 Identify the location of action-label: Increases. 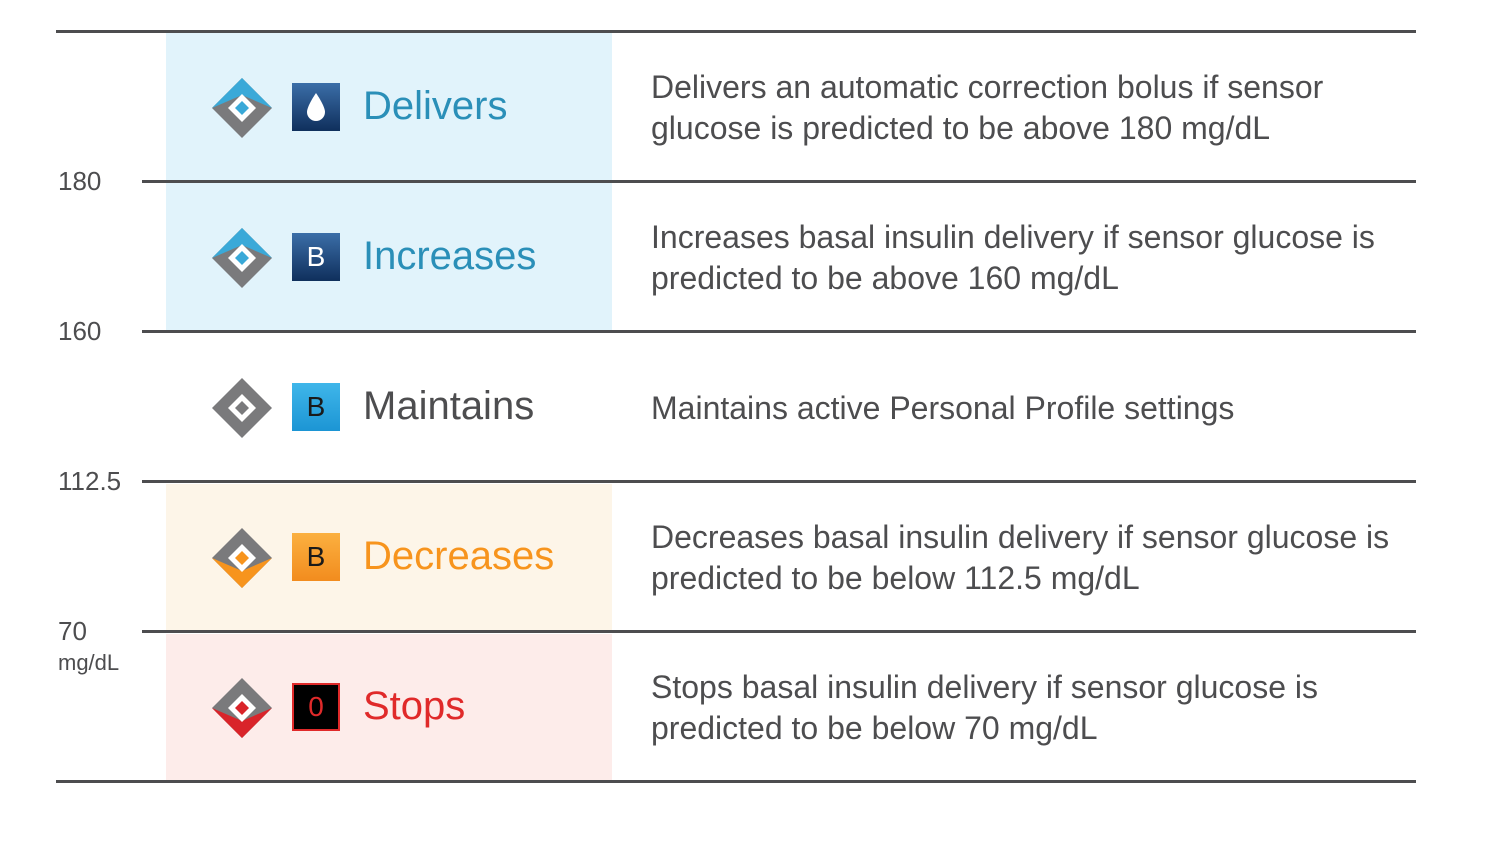
(450, 256).